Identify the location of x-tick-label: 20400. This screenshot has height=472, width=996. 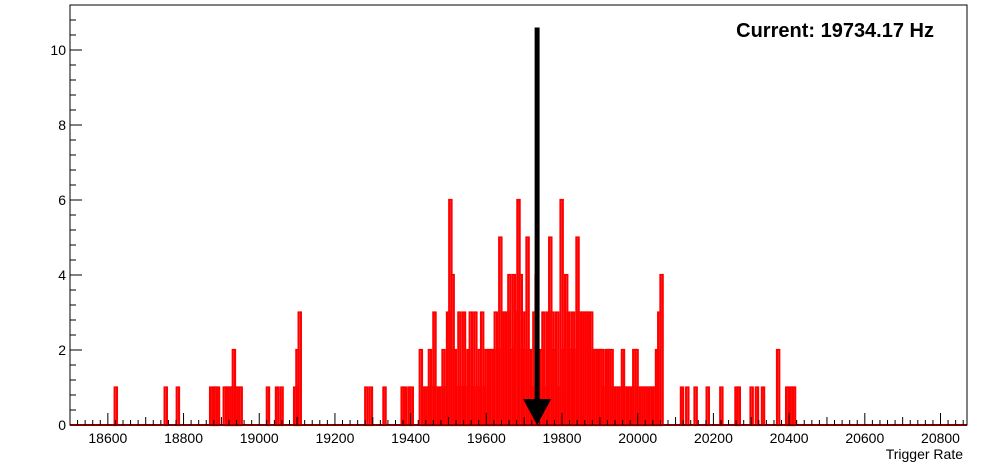
(789, 438).